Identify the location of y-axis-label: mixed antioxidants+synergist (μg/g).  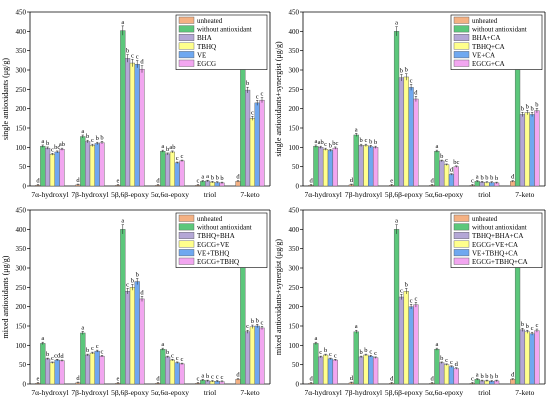
(278, 297).